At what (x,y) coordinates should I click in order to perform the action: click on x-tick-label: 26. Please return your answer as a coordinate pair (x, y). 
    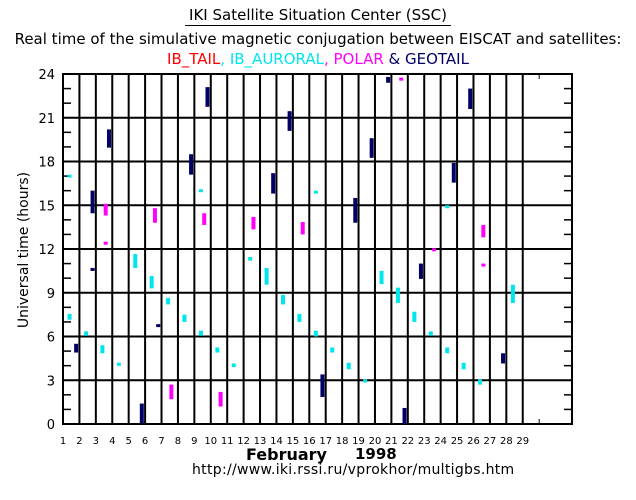
    Looking at the image, I should click on (473, 441).